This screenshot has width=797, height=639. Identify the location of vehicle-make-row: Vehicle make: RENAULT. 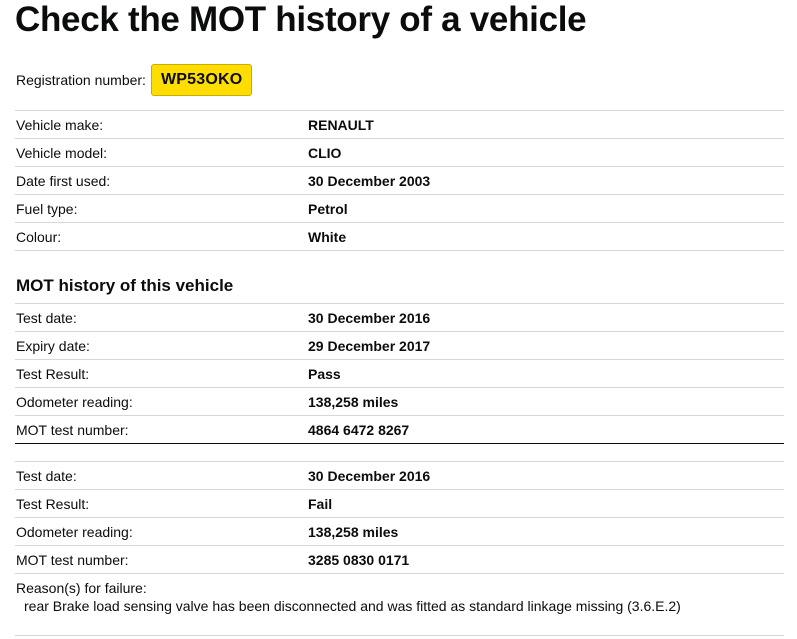
(399, 124).